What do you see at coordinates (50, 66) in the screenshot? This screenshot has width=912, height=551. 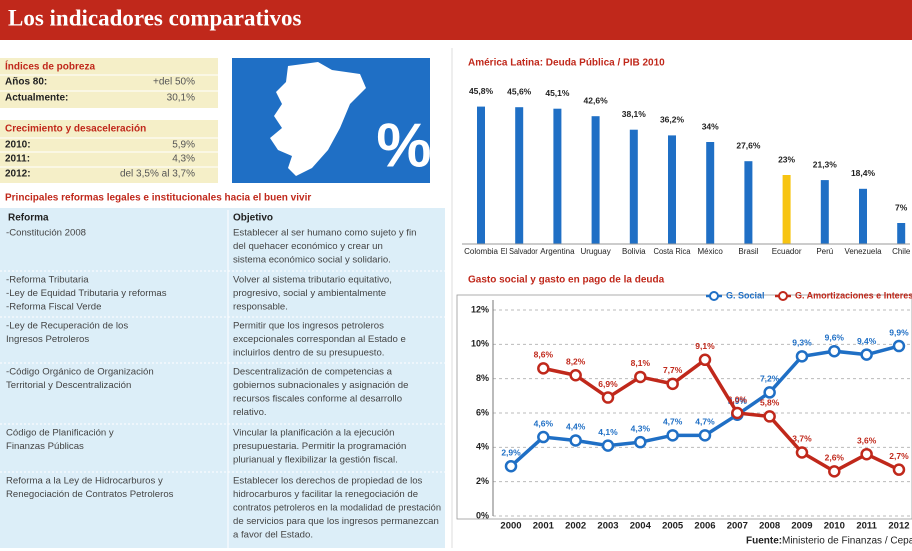 I see `box-title: Índices de pobreza` at bounding box center [50, 66].